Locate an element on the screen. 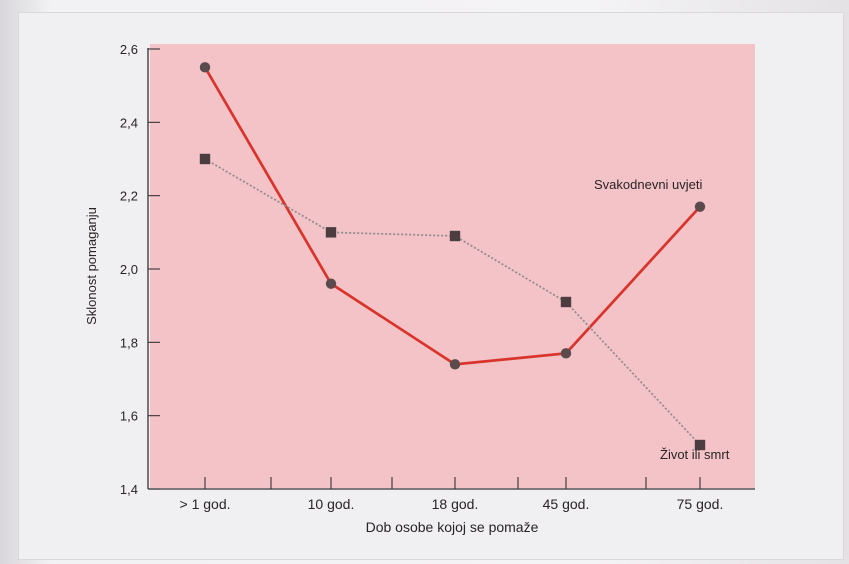  x-axis-title: Dob osobe kojoj se pomaže is located at coordinates (452, 527).